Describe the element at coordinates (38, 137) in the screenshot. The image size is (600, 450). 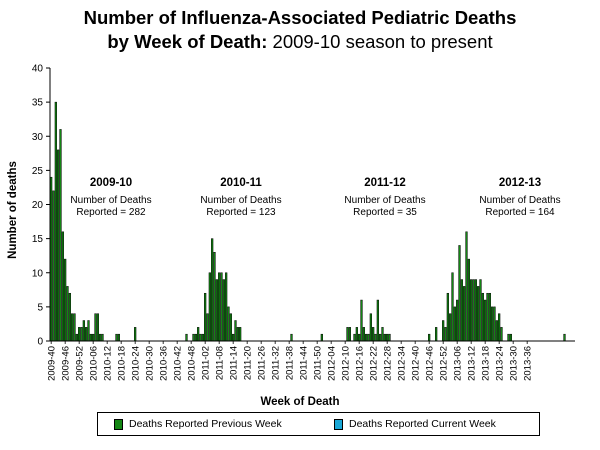
I see `y-tick-label: 30` at that location.